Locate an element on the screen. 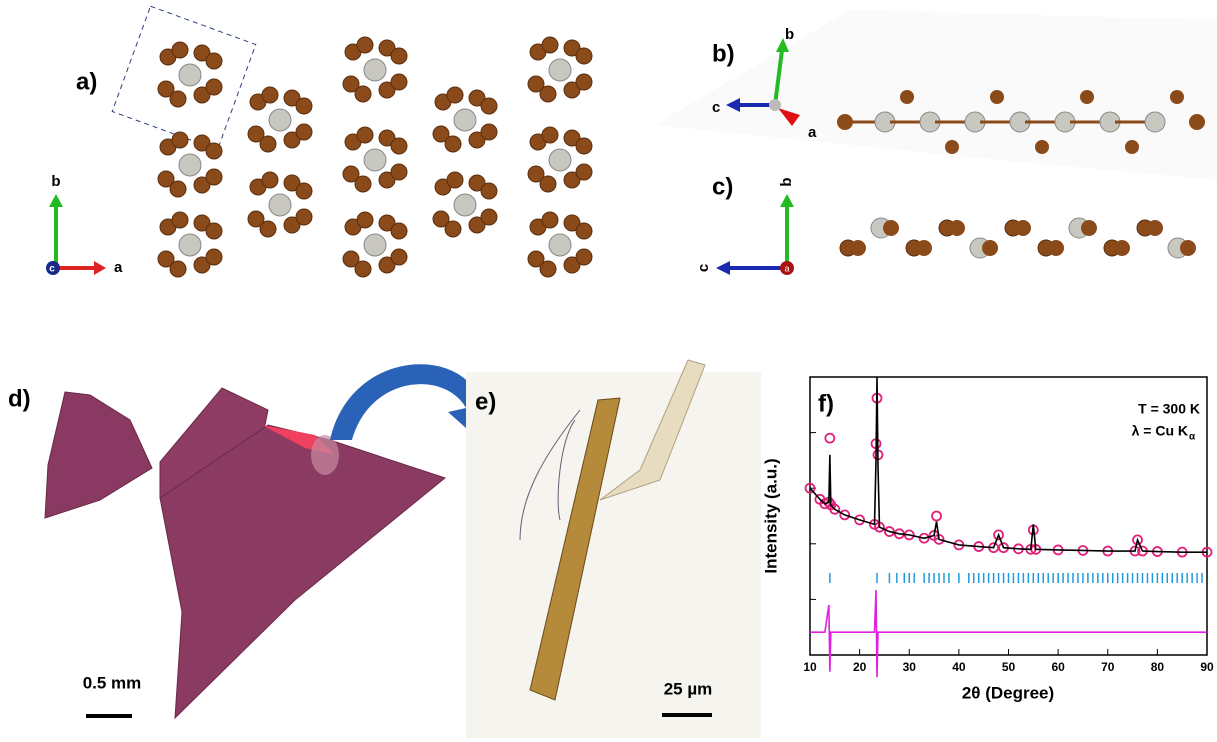  structure-c is located at coordinates (1017, 238).